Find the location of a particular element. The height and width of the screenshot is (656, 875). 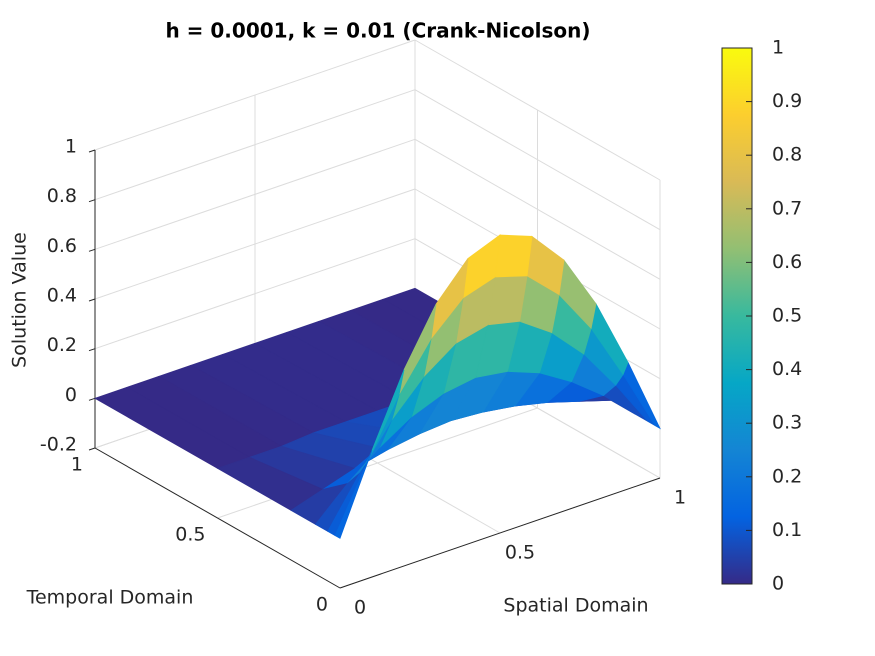

y-tick-label: 0.5 is located at coordinates (190, 535).